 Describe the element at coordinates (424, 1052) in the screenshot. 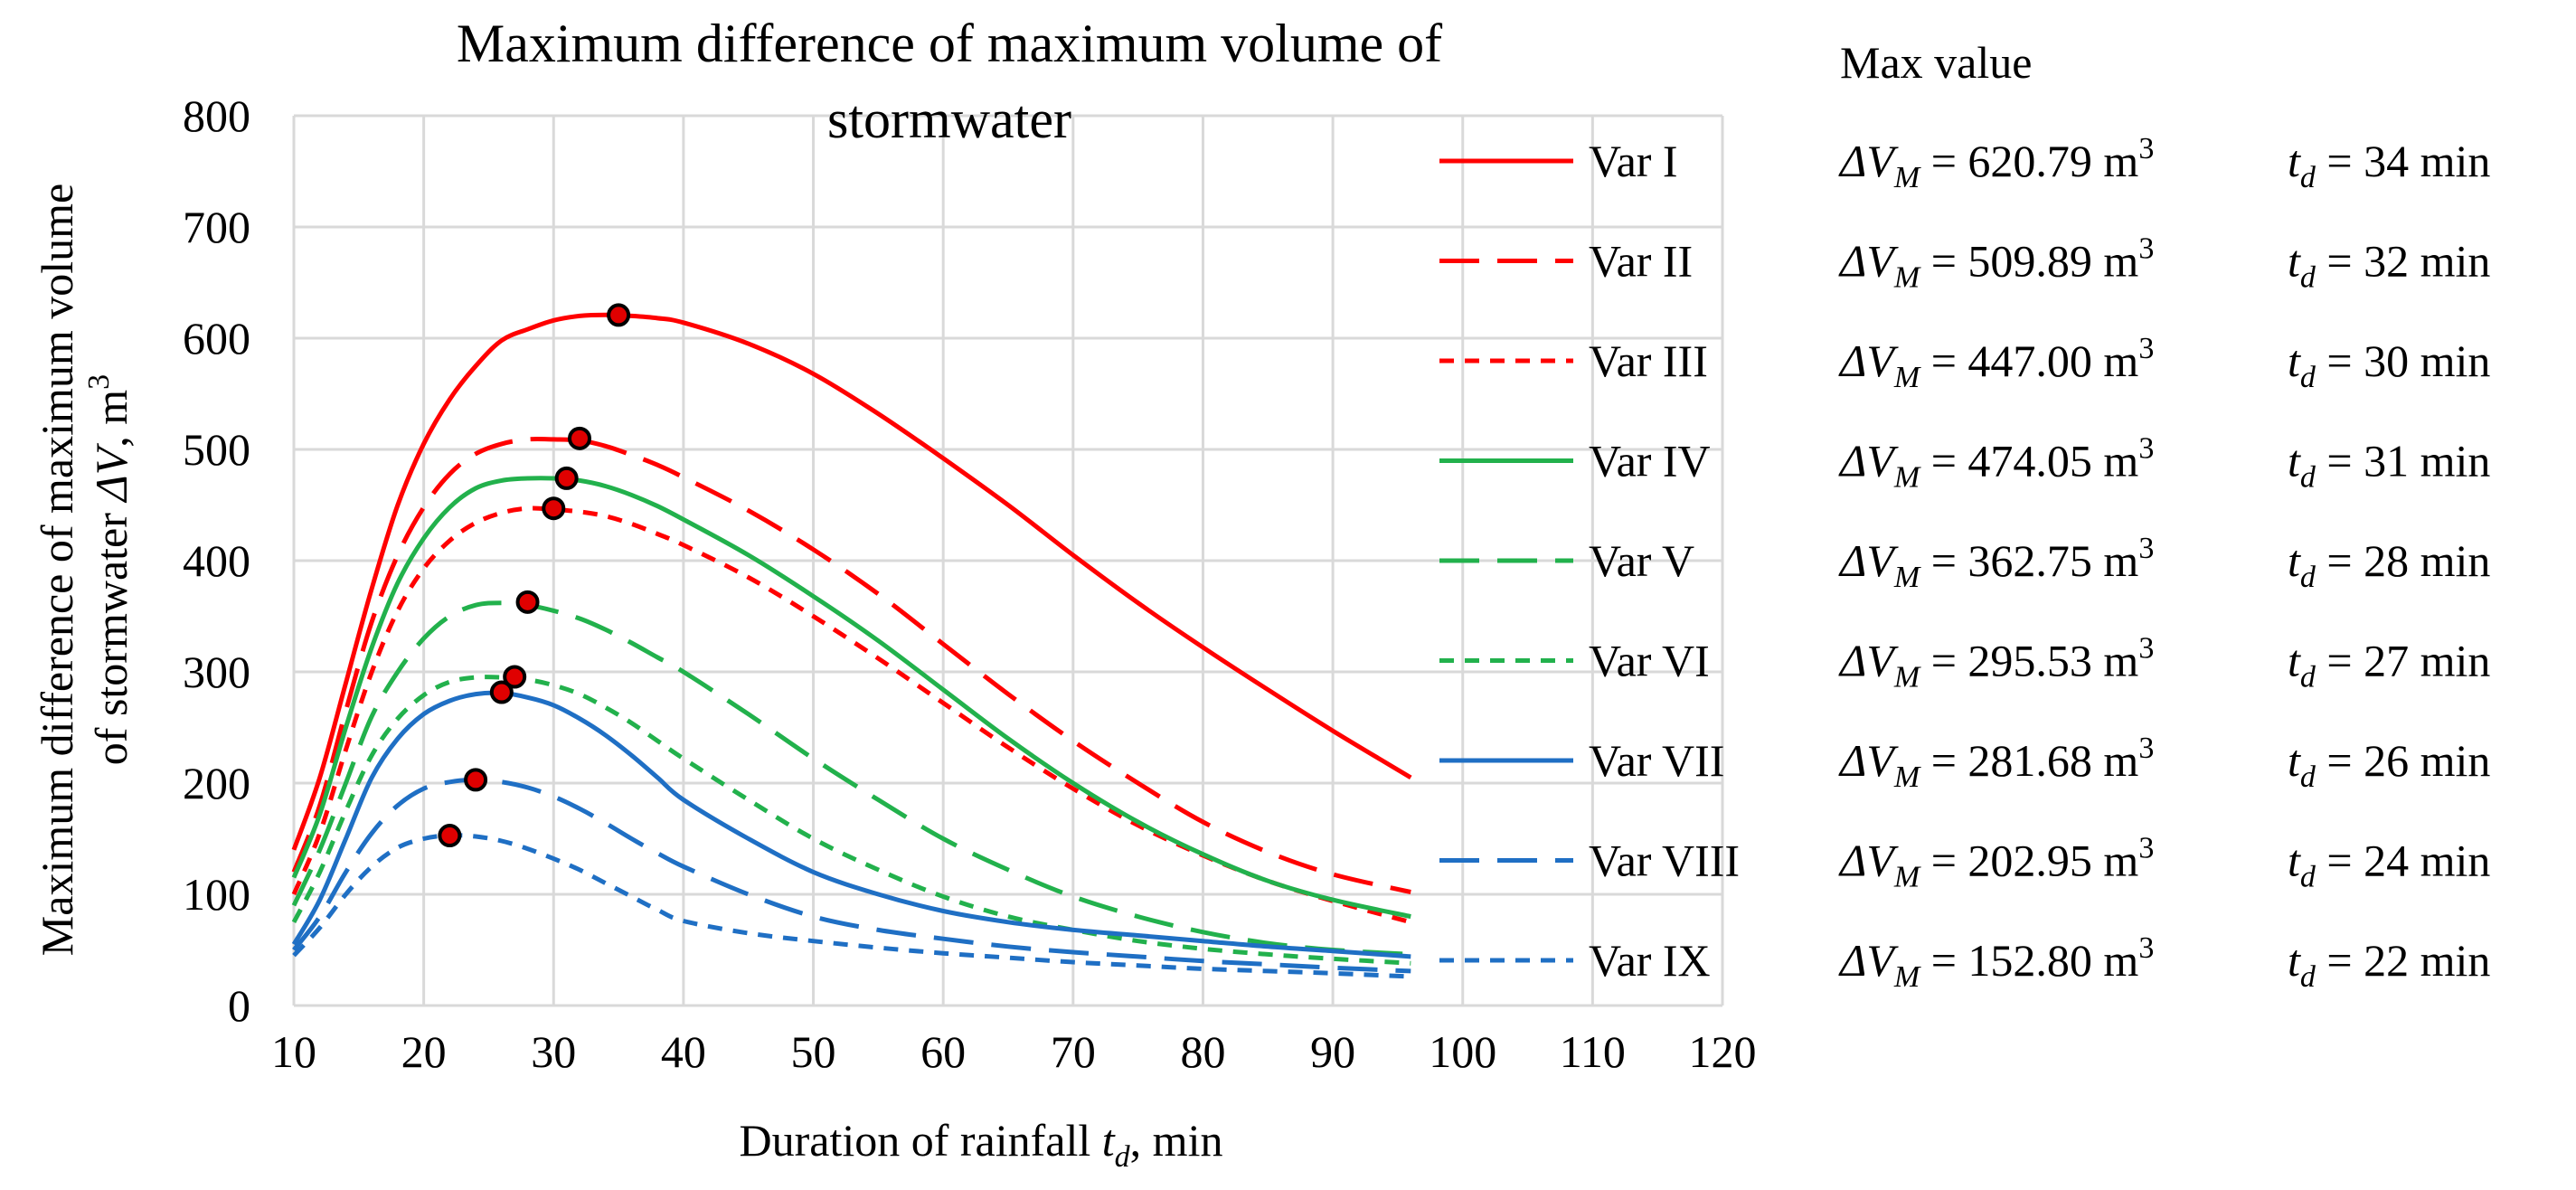

I see `x-tick-label: 20` at that location.